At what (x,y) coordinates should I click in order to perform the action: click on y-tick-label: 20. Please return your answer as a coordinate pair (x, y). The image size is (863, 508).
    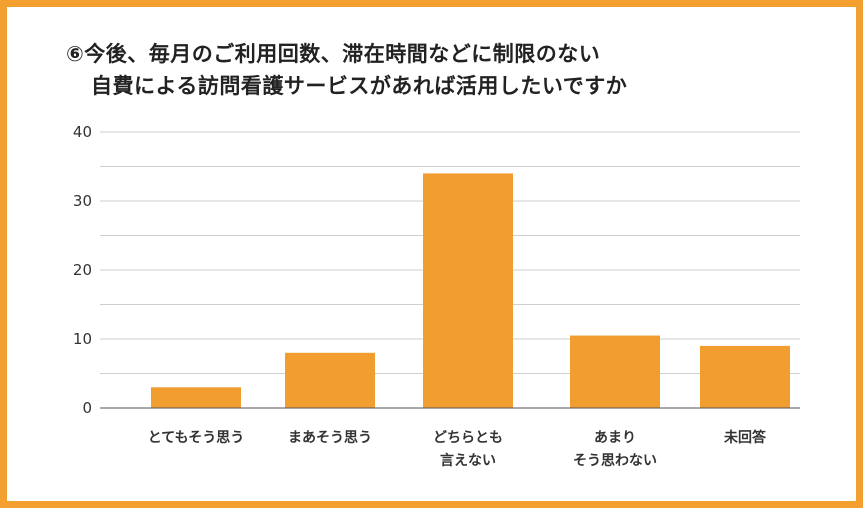
    Looking at the image, I should click on (82, 270).